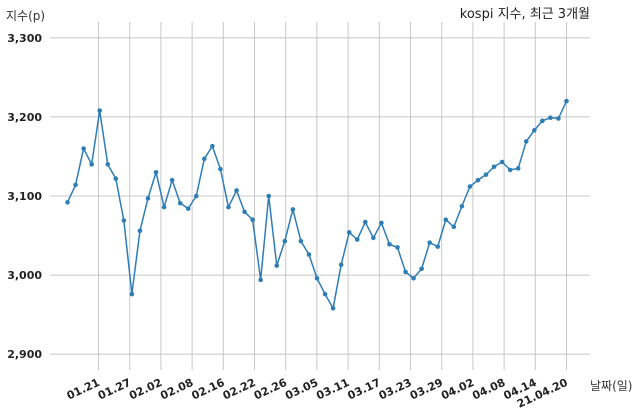  What do you see at coordinates (611, 386) in the screenshot?
I see `x-axis-label: 날짜(일)` at bounding box center [611, 386].